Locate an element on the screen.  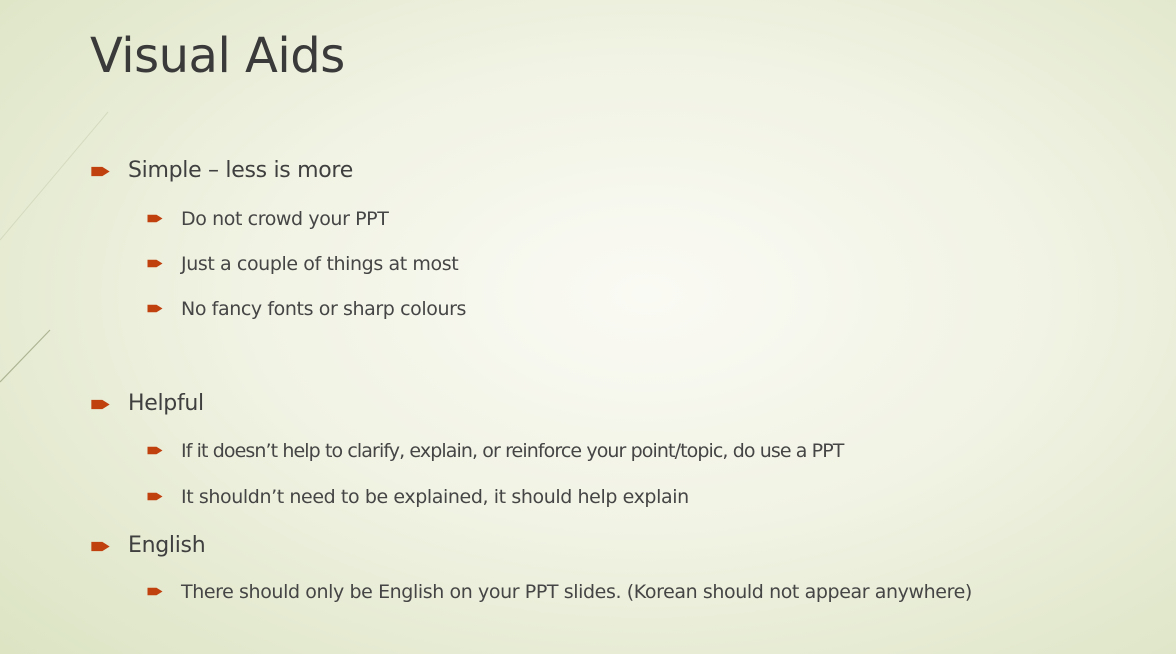
sub-bullet-text: No fancy fonts or sharp colours is located at coordinates (324, 309).